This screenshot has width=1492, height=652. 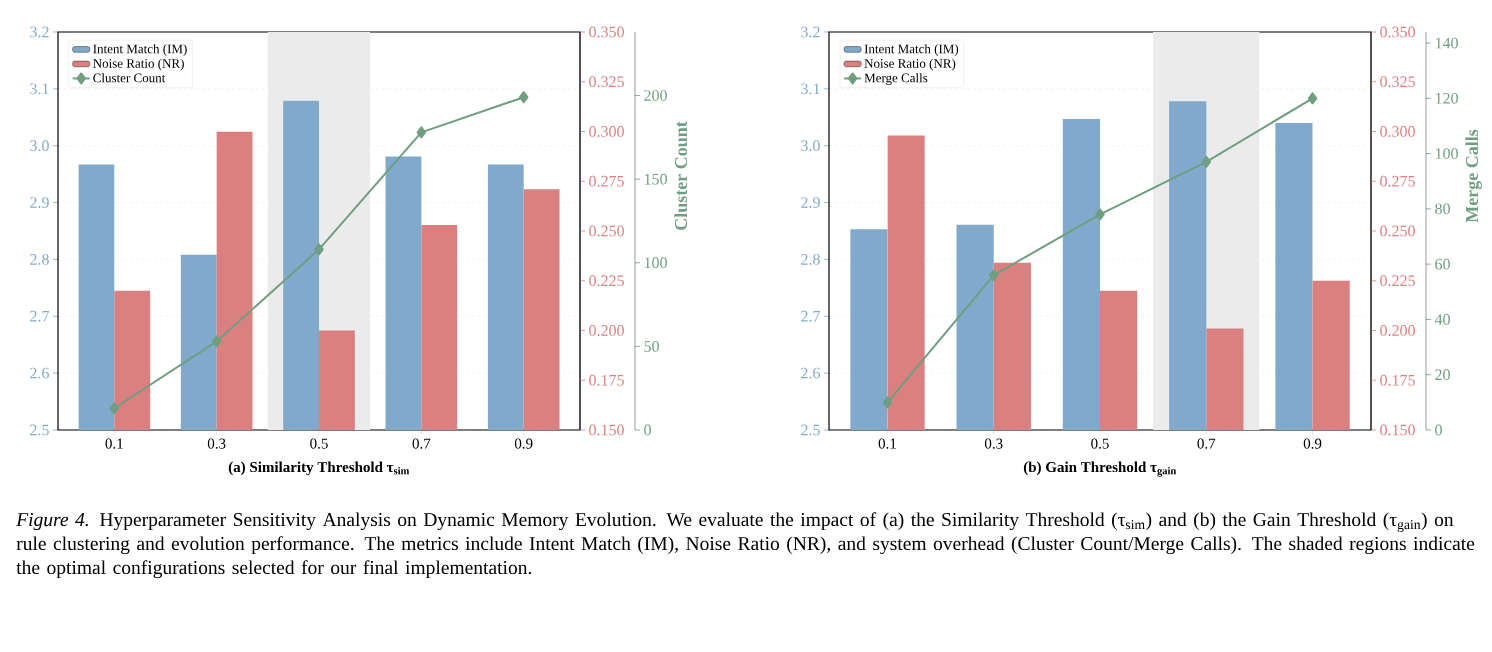 What do you see at coordinates (655, 179) in the screenshot?
I see `y3-tick-label: 150` at bounding box center [655, 179].